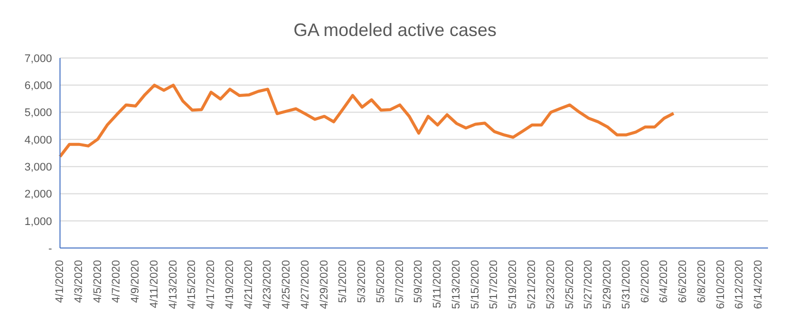  I want to click on x-tick-label: 4/19/2020, so click(230, 284).